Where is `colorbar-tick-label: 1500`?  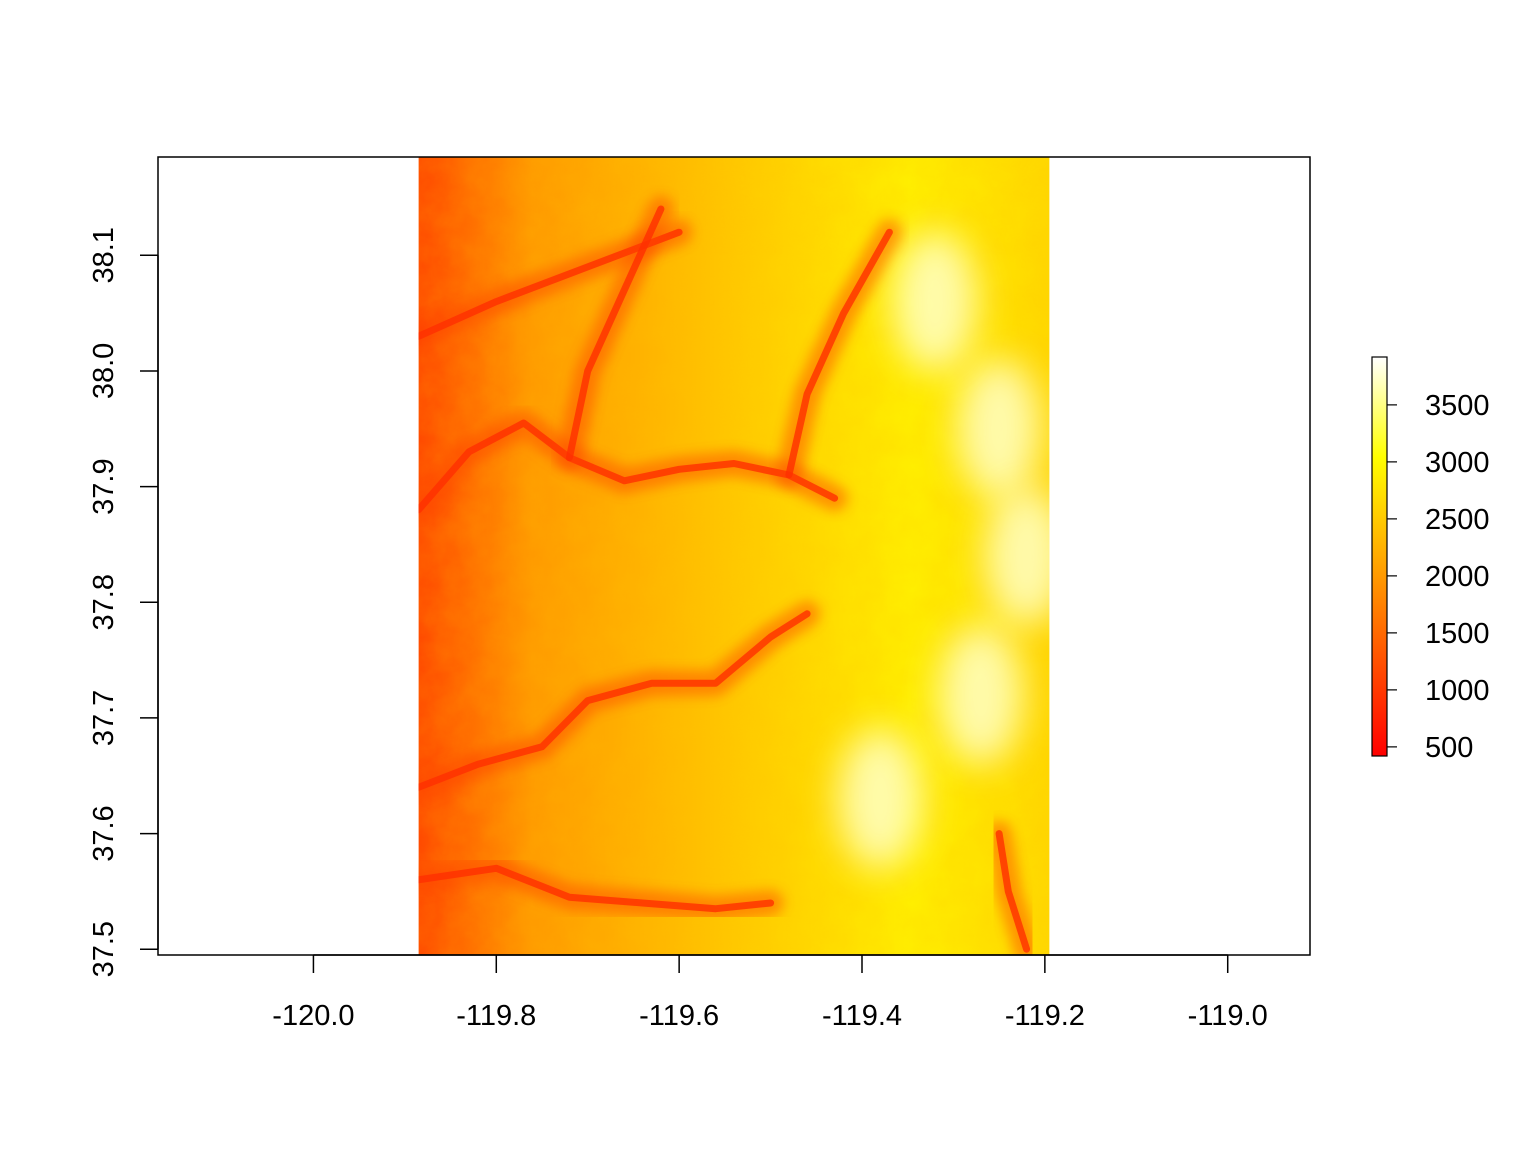
colorbar-tick-label: 1500 is located at coordinates (1457, 634).